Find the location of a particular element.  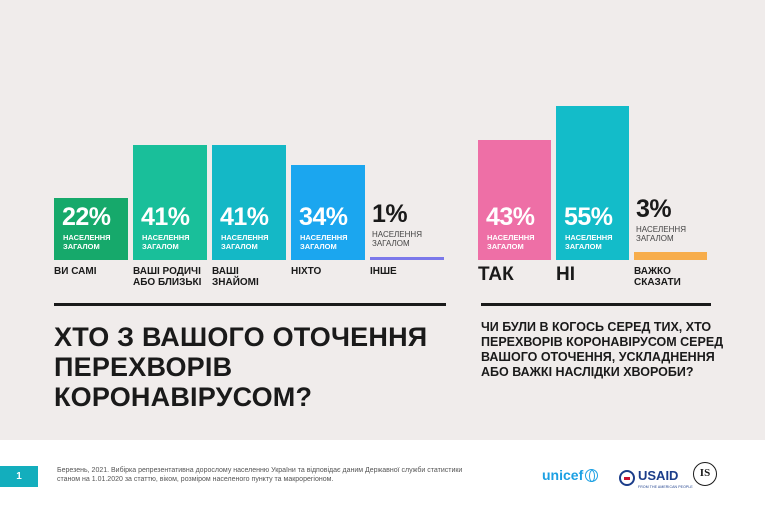

category-label: Ваші родичі або близькі is located at coordinates (167, 277).